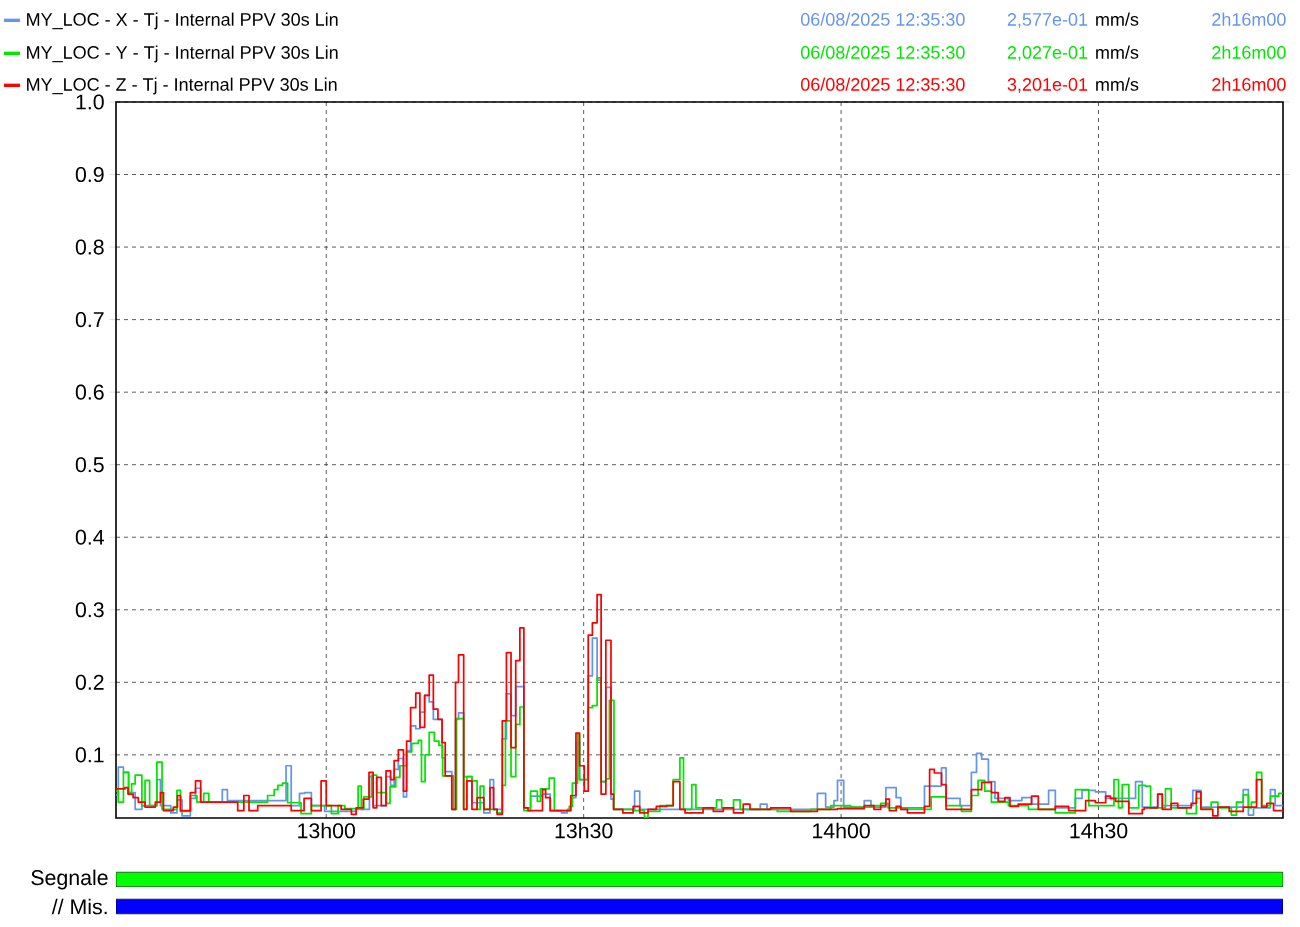 This screenshot has width=1300, height=927. I want to click on y-tick-label: 0.9, so click(89, 174).